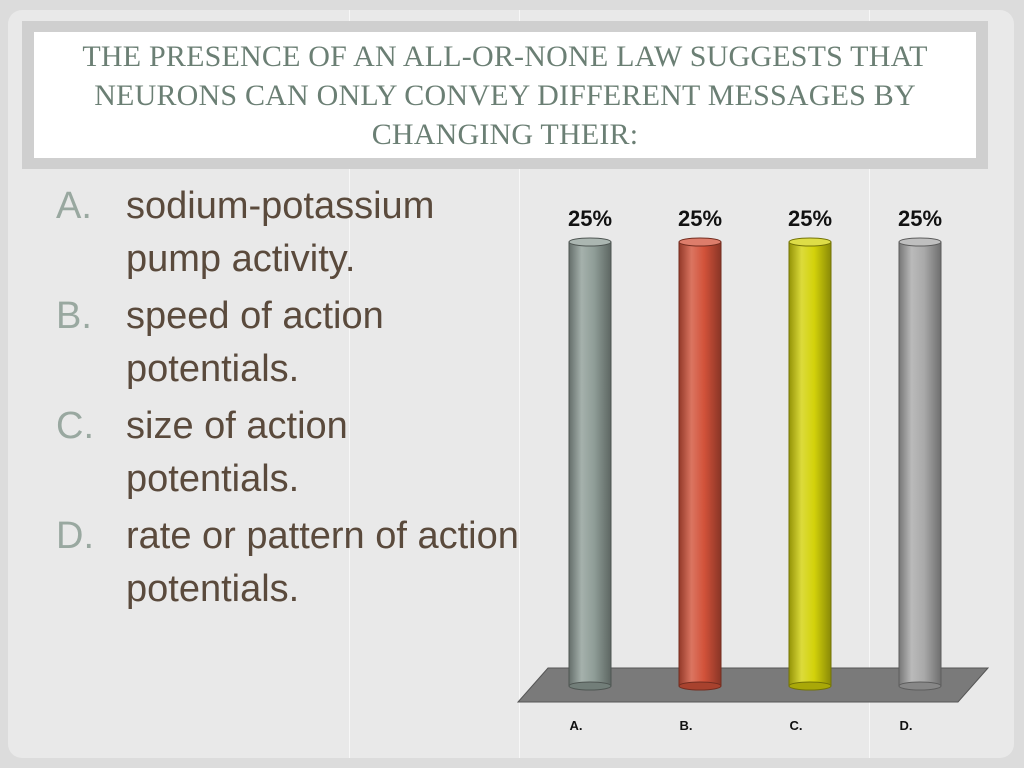  Describe the element at coordinates (796, 725) in the screenshot. I see `x-tick-label: C.` at that location.